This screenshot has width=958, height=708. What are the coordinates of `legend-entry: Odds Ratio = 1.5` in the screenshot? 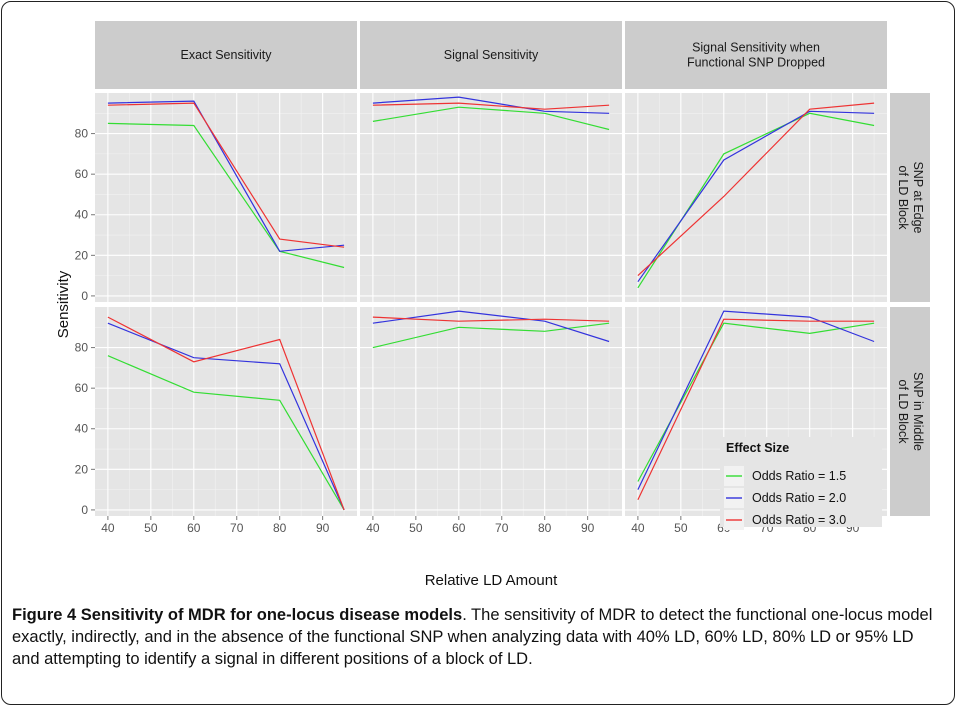 It's located at (799, 476).